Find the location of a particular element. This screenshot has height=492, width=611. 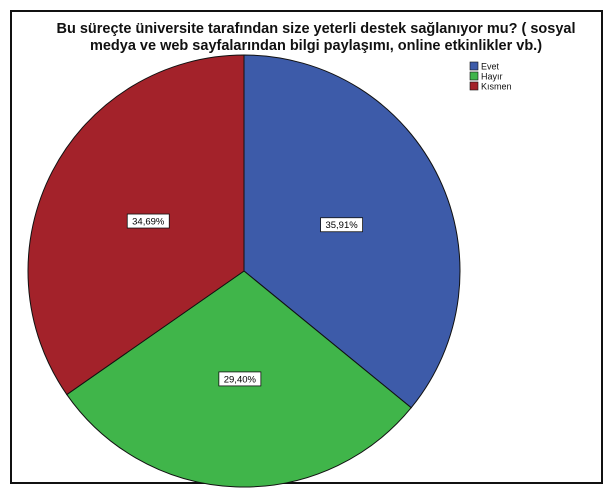

legend-swatch-hayır is located at coordinates (474, 76).